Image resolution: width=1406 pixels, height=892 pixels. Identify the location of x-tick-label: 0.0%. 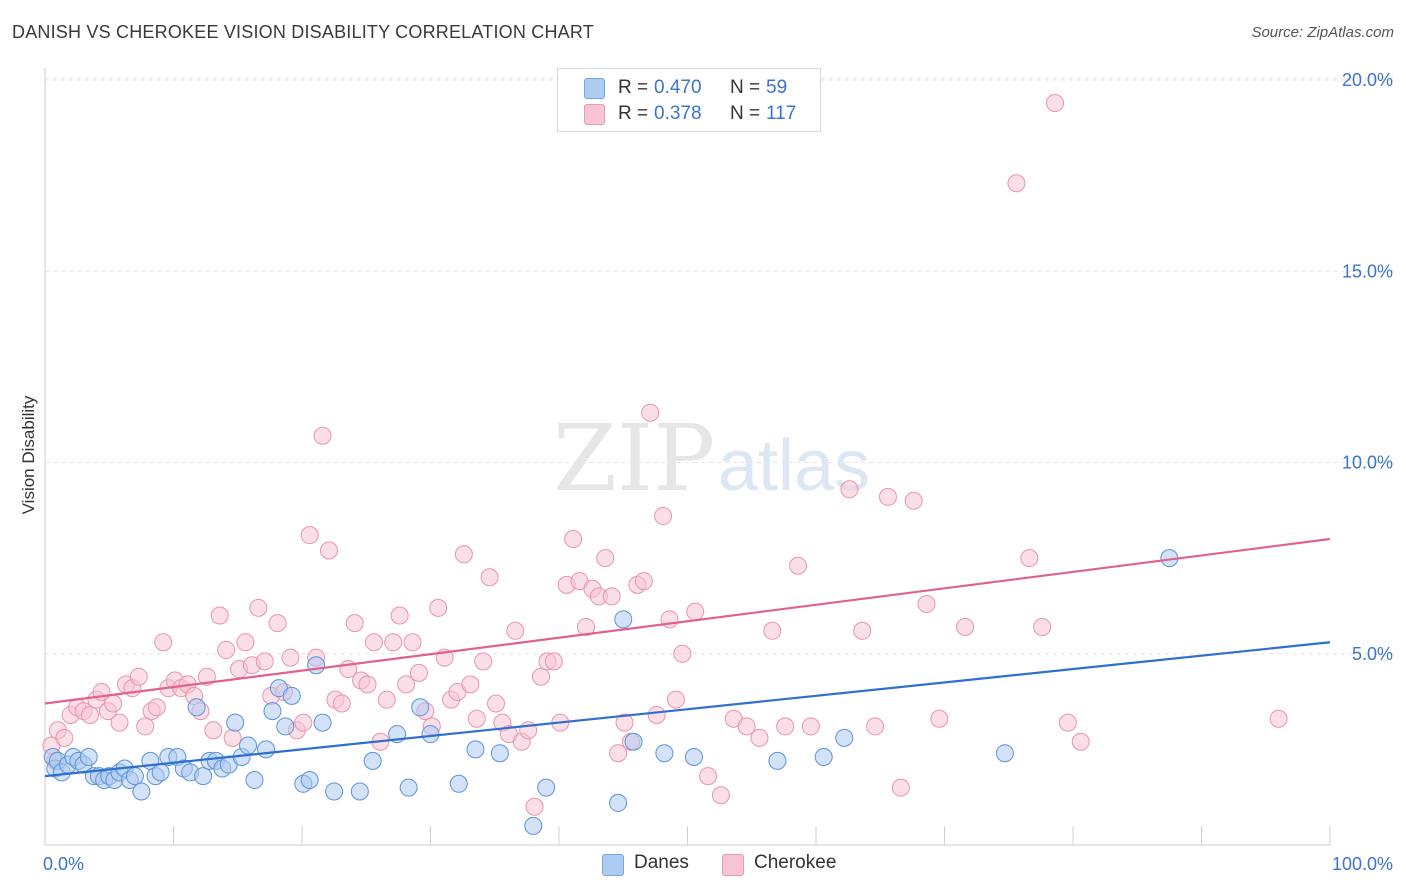
(63, 864).